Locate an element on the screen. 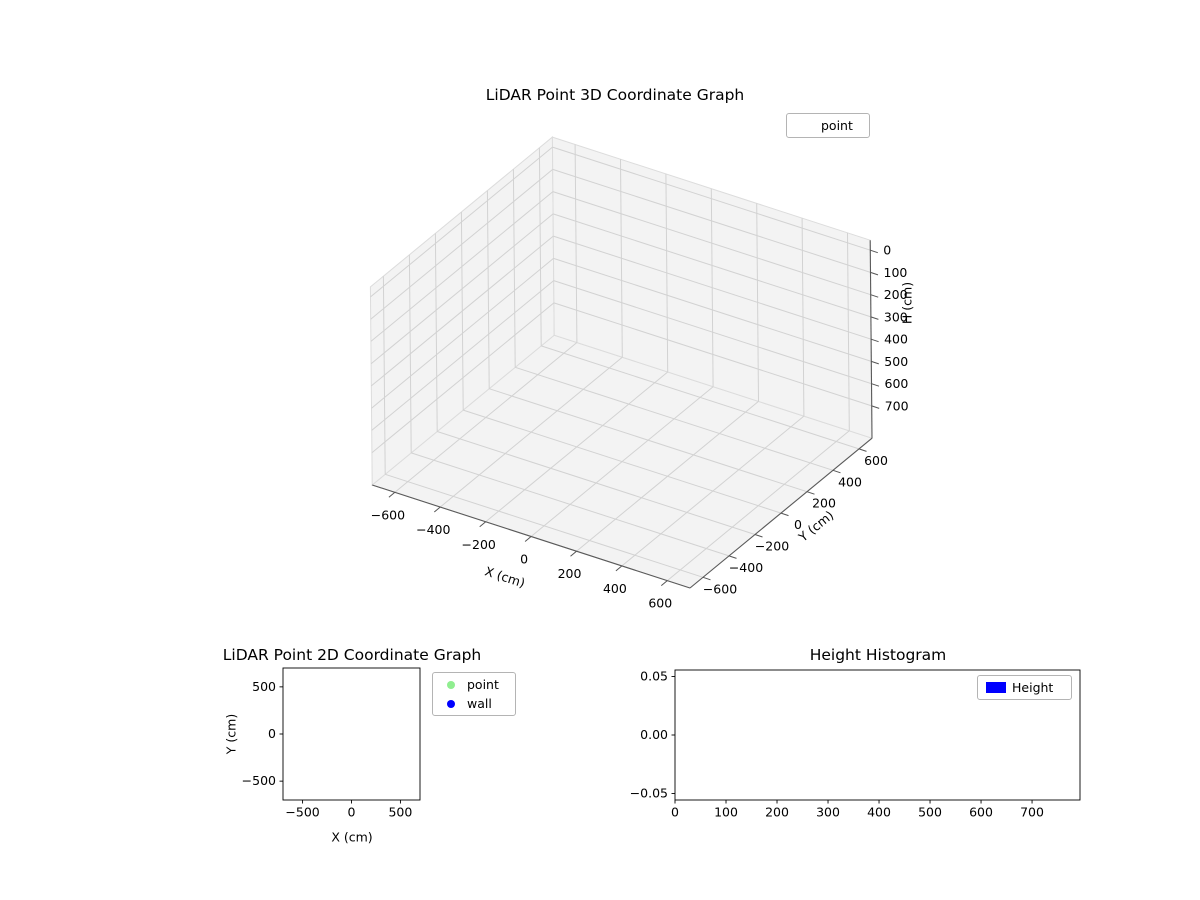 This screenshot has height=900, width=1200. legend-entry: Height is located at coordinates (1024, 687).